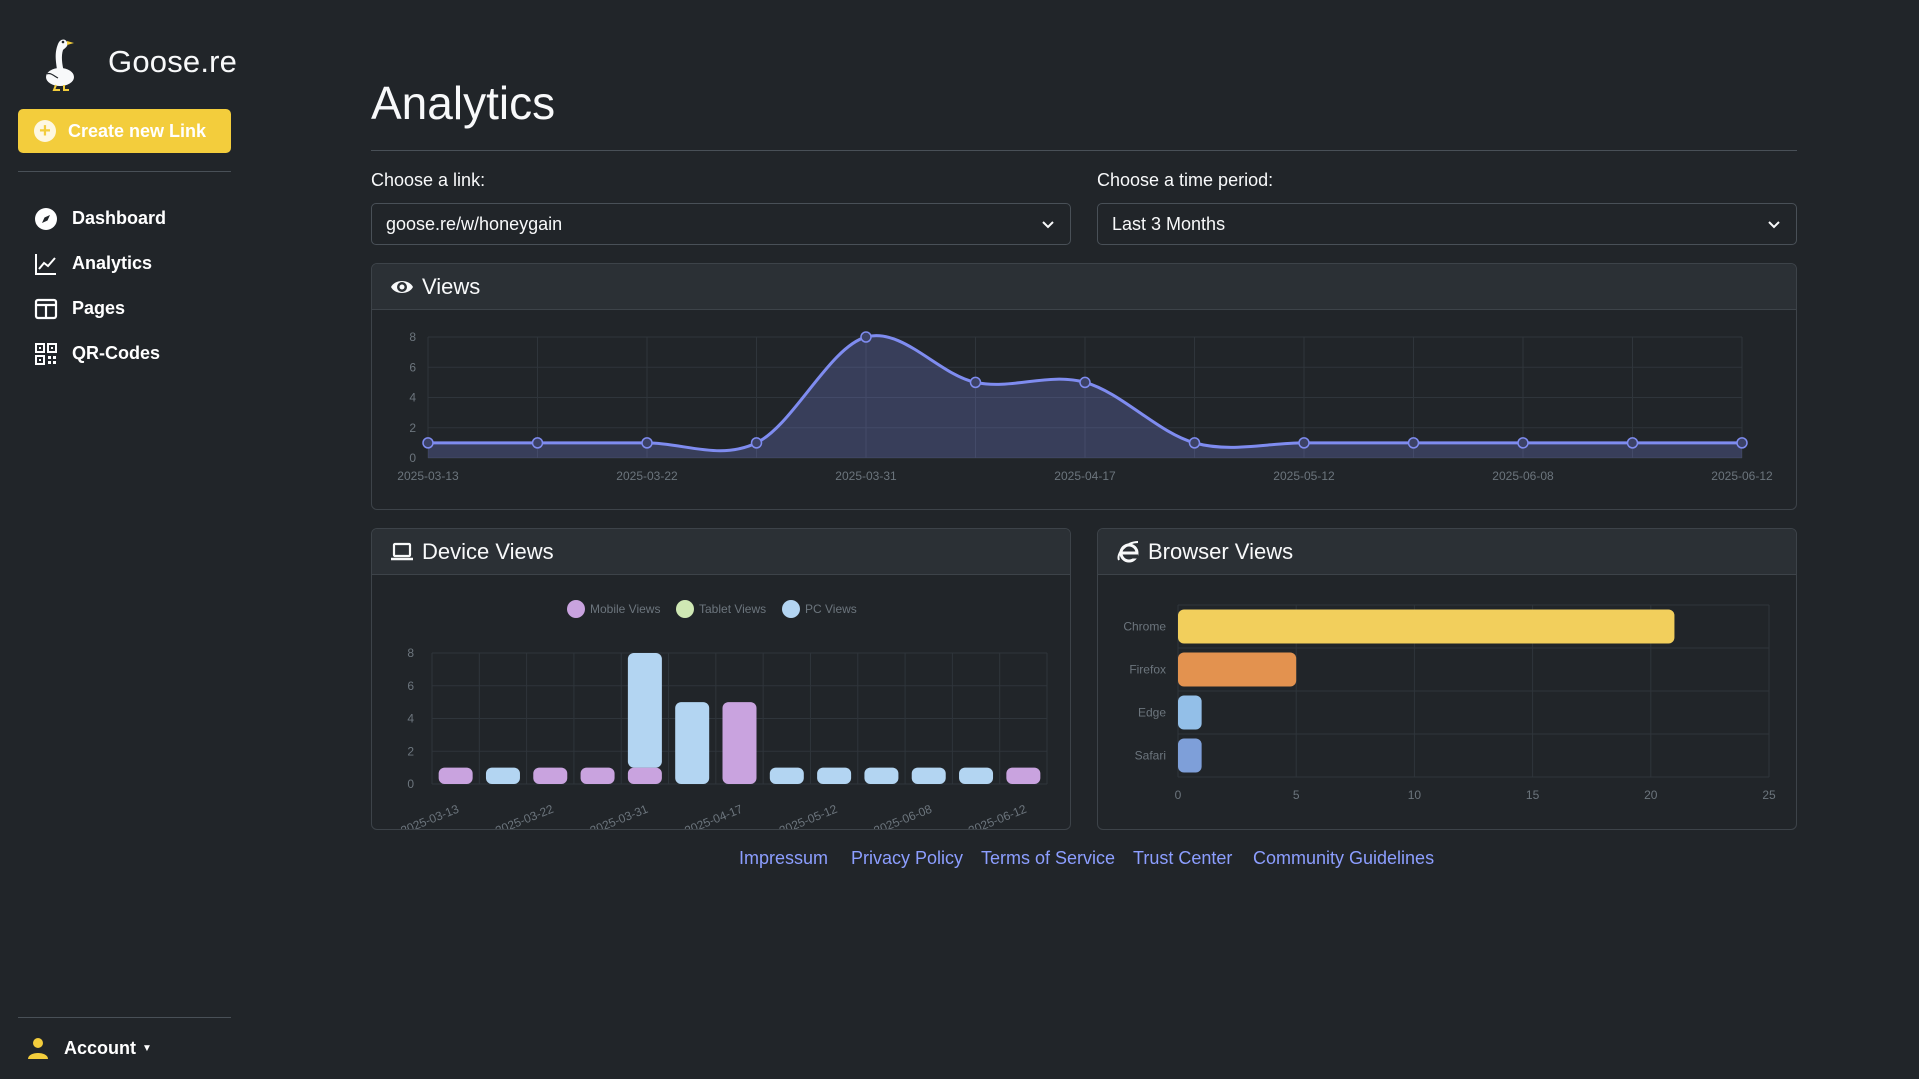 This screenshot has width=1919, height=1079. What do you see at coordinates (488, 551) in the screenshot?
I see `device-card-title: Device Views` at bounding box center [488, 551].